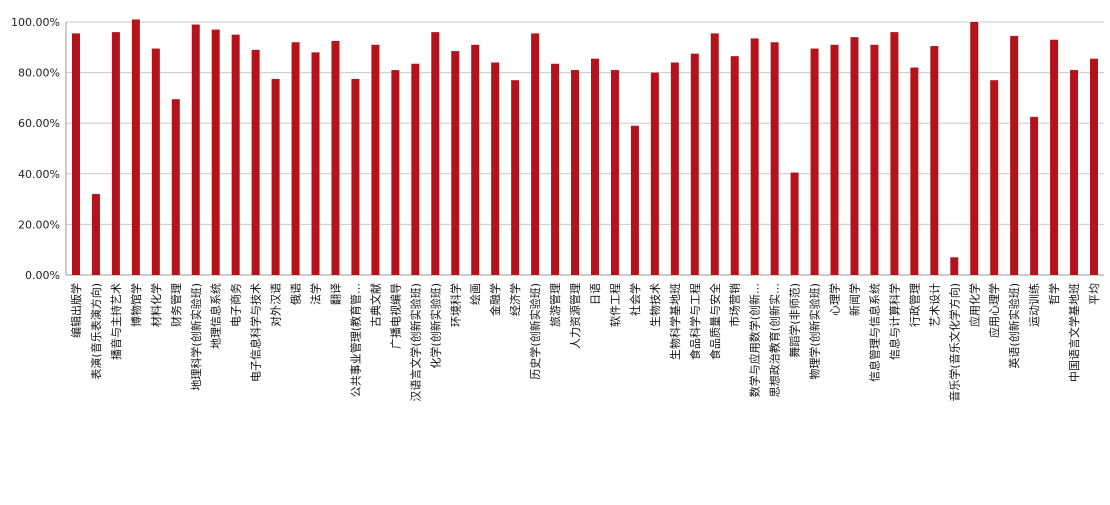 This screenshot has height=505, width=1110. Describe the element at coordinates (42, 275) in the screenshot. I see `y-tick-label: 0.00%` at that location.